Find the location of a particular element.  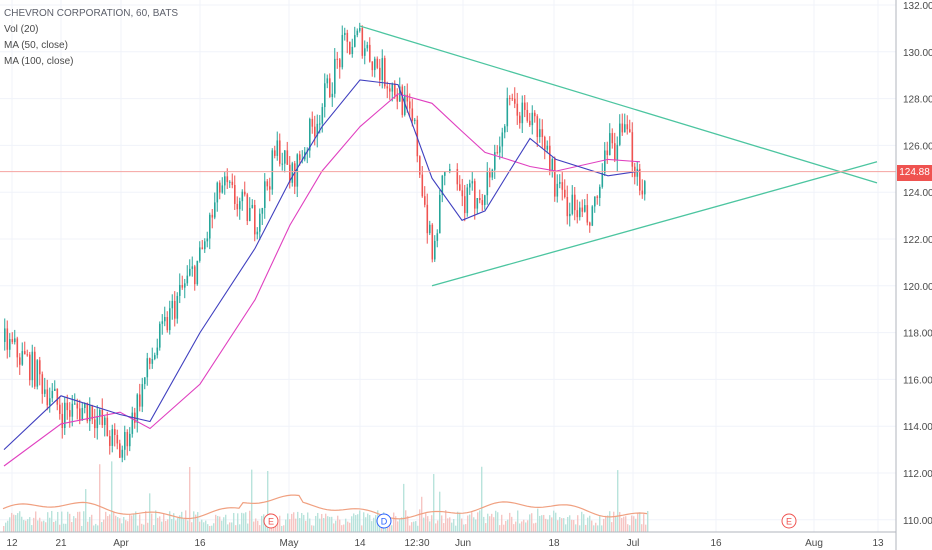

indicator-ma50: MA (50, close) is located at coordinates (36, 45).